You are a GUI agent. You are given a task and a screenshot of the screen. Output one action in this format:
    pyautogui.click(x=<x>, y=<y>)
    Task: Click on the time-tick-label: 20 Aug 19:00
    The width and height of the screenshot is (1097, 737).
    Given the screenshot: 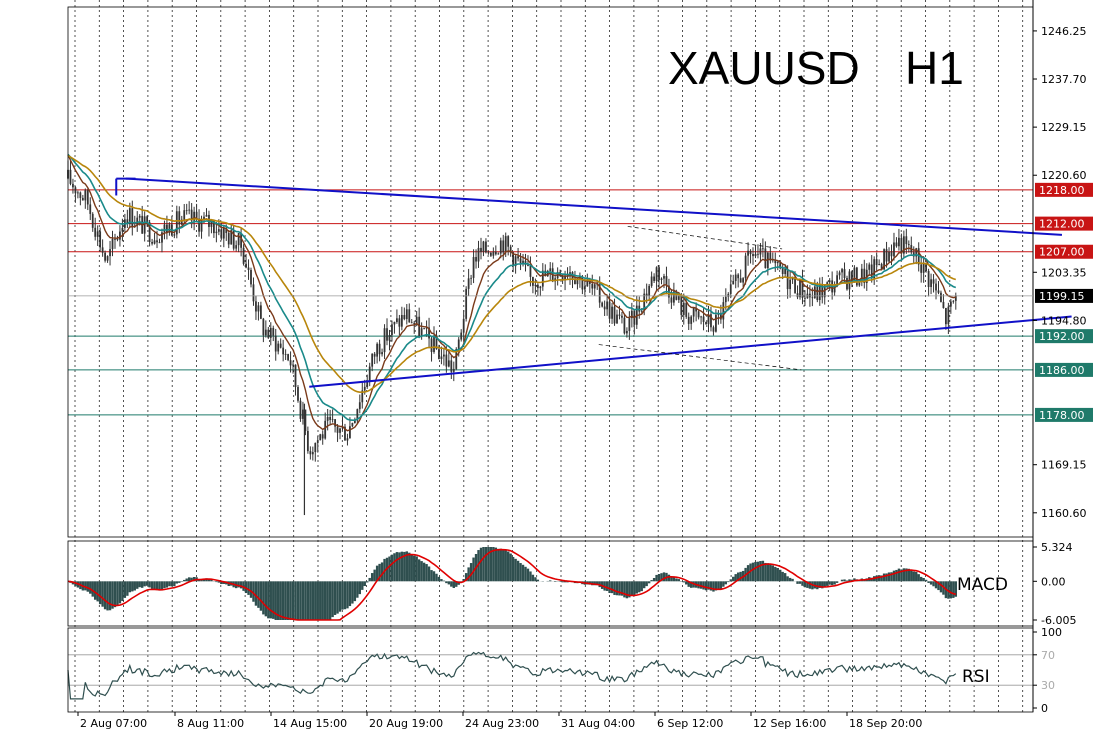 What is the action you would take?
    pyautogui.click(x=406, y=723)
    